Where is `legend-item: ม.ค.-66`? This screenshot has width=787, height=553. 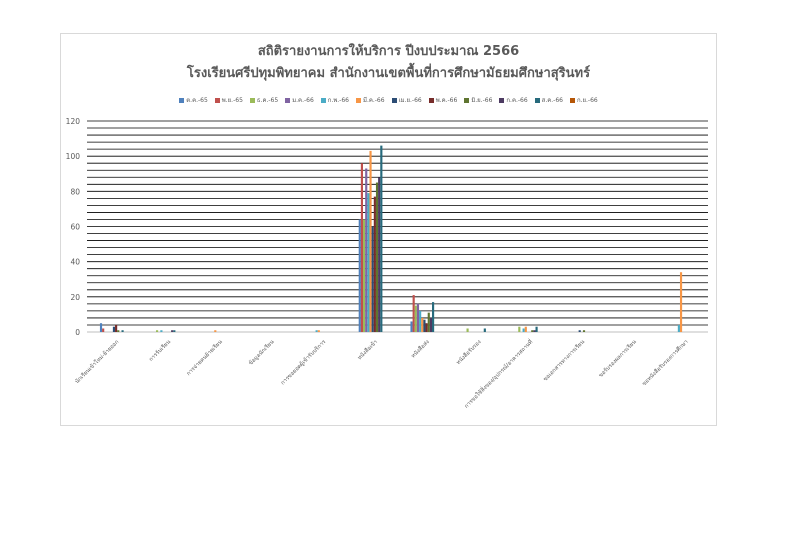
legend-item: ม.ค.-66 is located at coordinates (299, 100).